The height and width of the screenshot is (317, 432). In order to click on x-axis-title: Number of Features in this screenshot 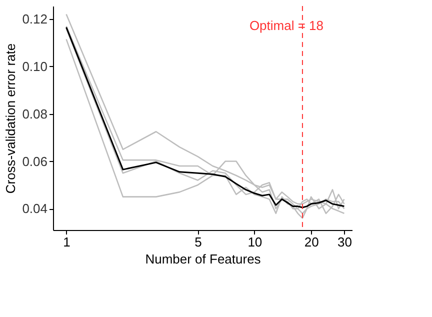, I will do `click(203, 259)`.